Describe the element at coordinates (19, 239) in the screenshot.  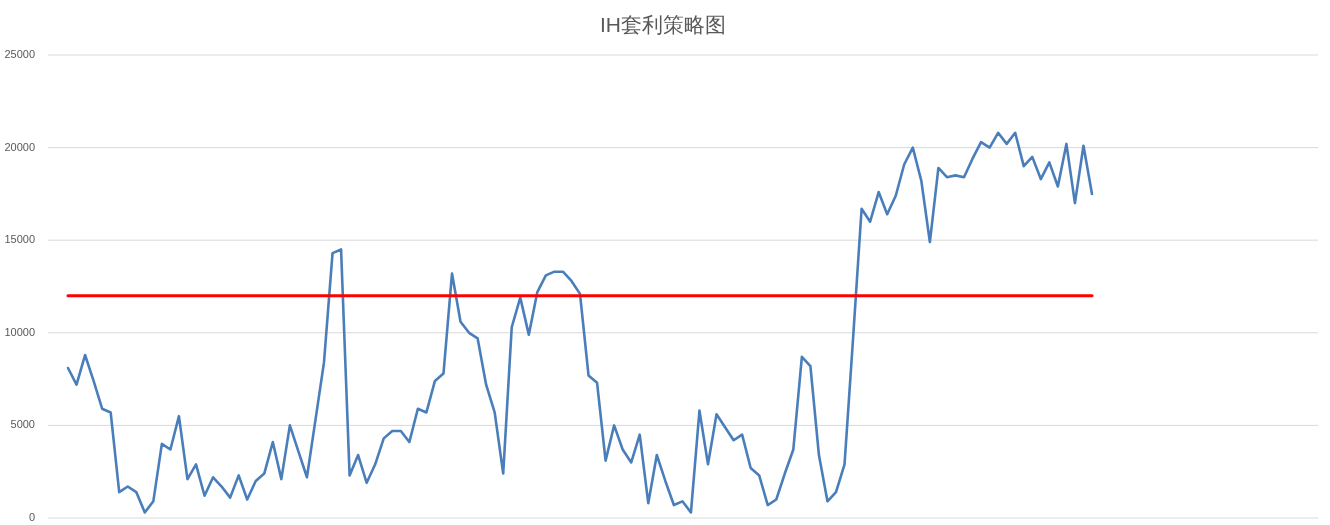
I see `y-tick-label: 15000` at that location.